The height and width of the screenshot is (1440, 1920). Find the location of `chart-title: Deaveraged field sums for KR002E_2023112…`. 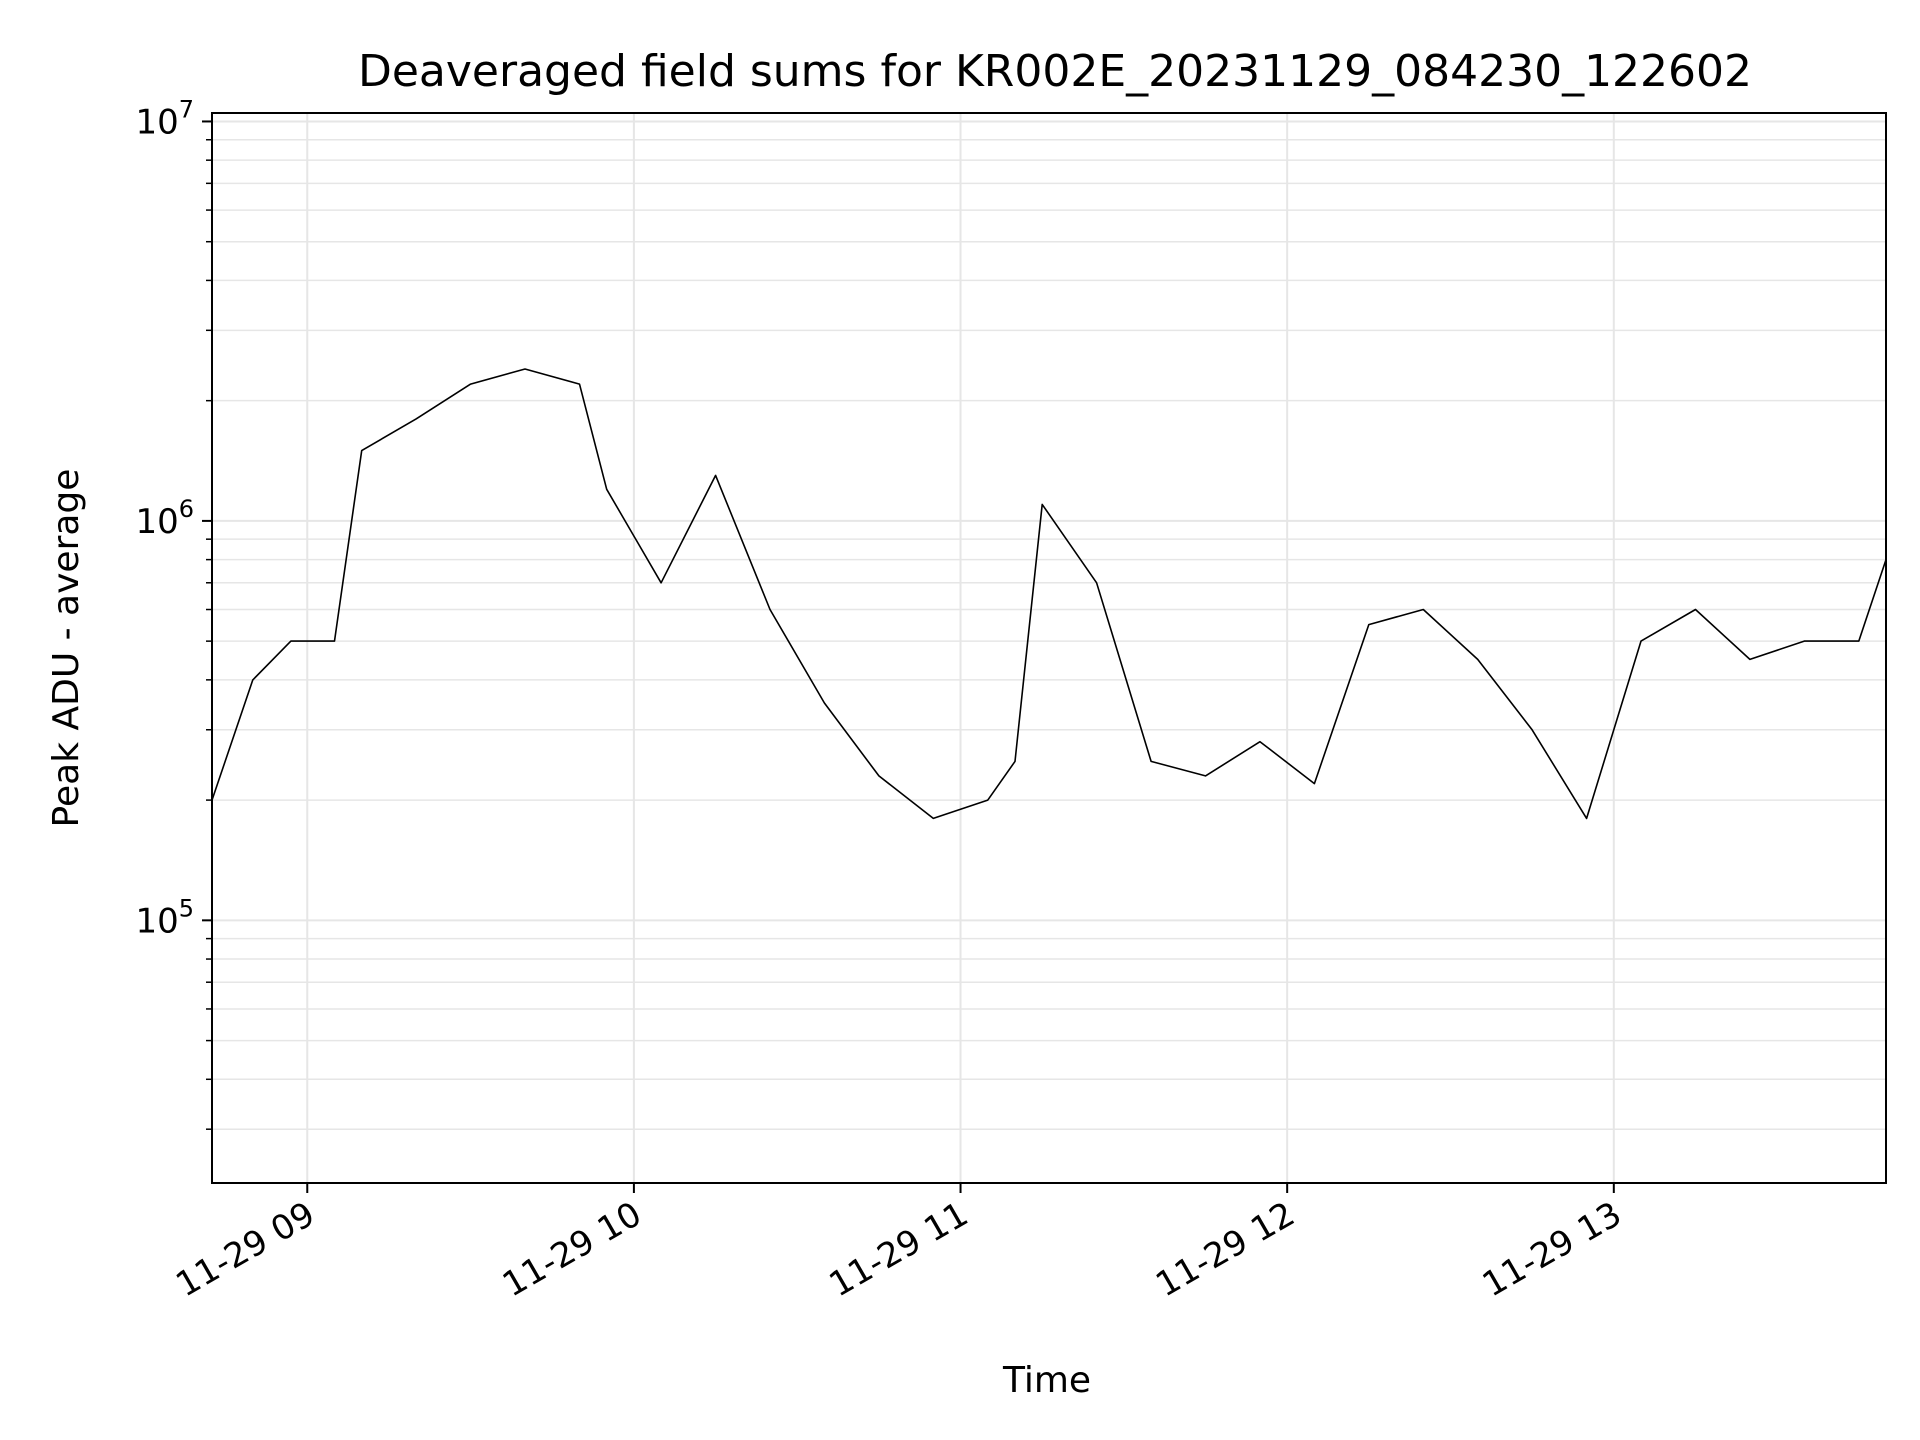

chart-title: Deaveraged field sums for KR002E_2023112… is located at coordinates (1055, 71).